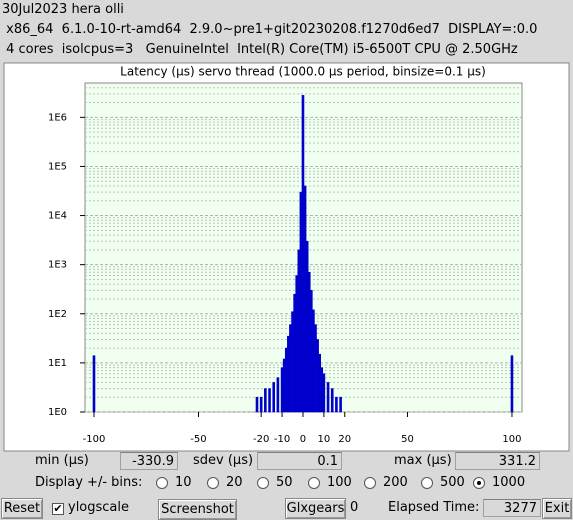 The height and width of the screenshot is (520, 573). What do you see at coordinates (89, 482) in the screenshot?
I see `bins-label: Display +/- bins:` at bounding box center [89, 482].